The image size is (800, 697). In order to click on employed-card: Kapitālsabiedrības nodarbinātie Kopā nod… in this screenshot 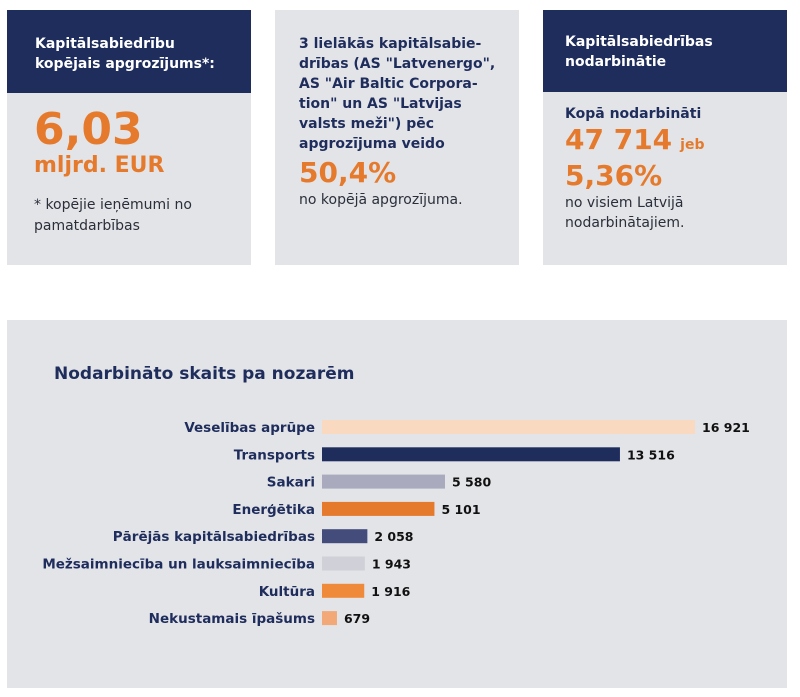, I will do `click(665, 137)`.